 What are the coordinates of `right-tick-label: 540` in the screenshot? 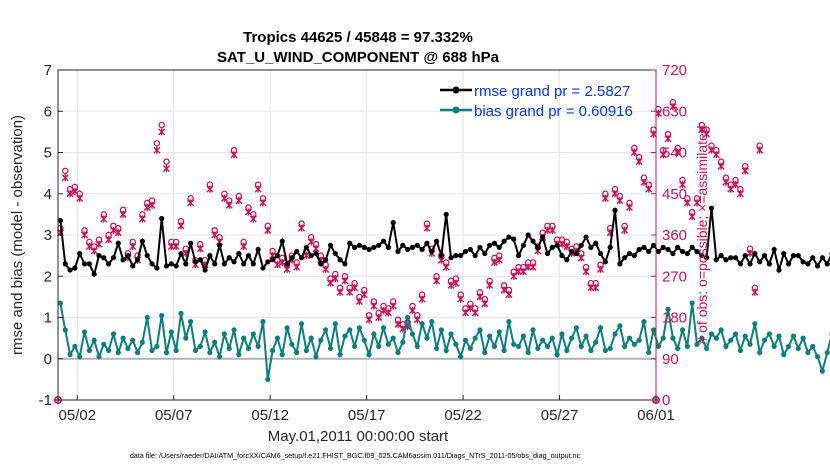 It's located at (674, 153).